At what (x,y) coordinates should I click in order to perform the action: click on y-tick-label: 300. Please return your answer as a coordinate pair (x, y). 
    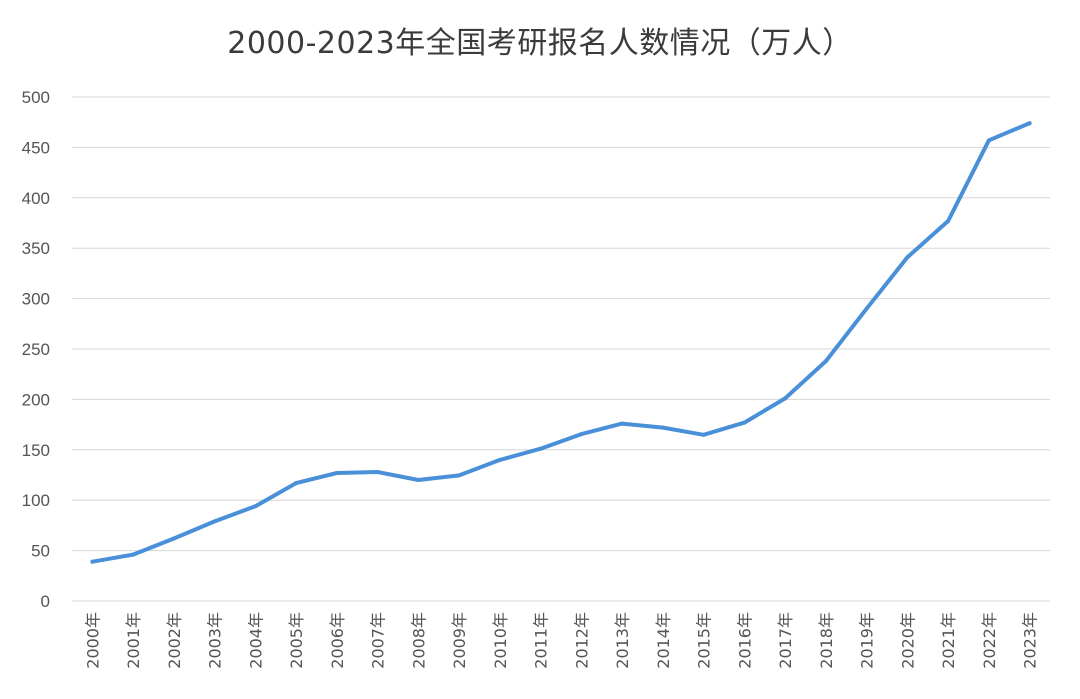
    Looking at the image, I should click on (36, 299).